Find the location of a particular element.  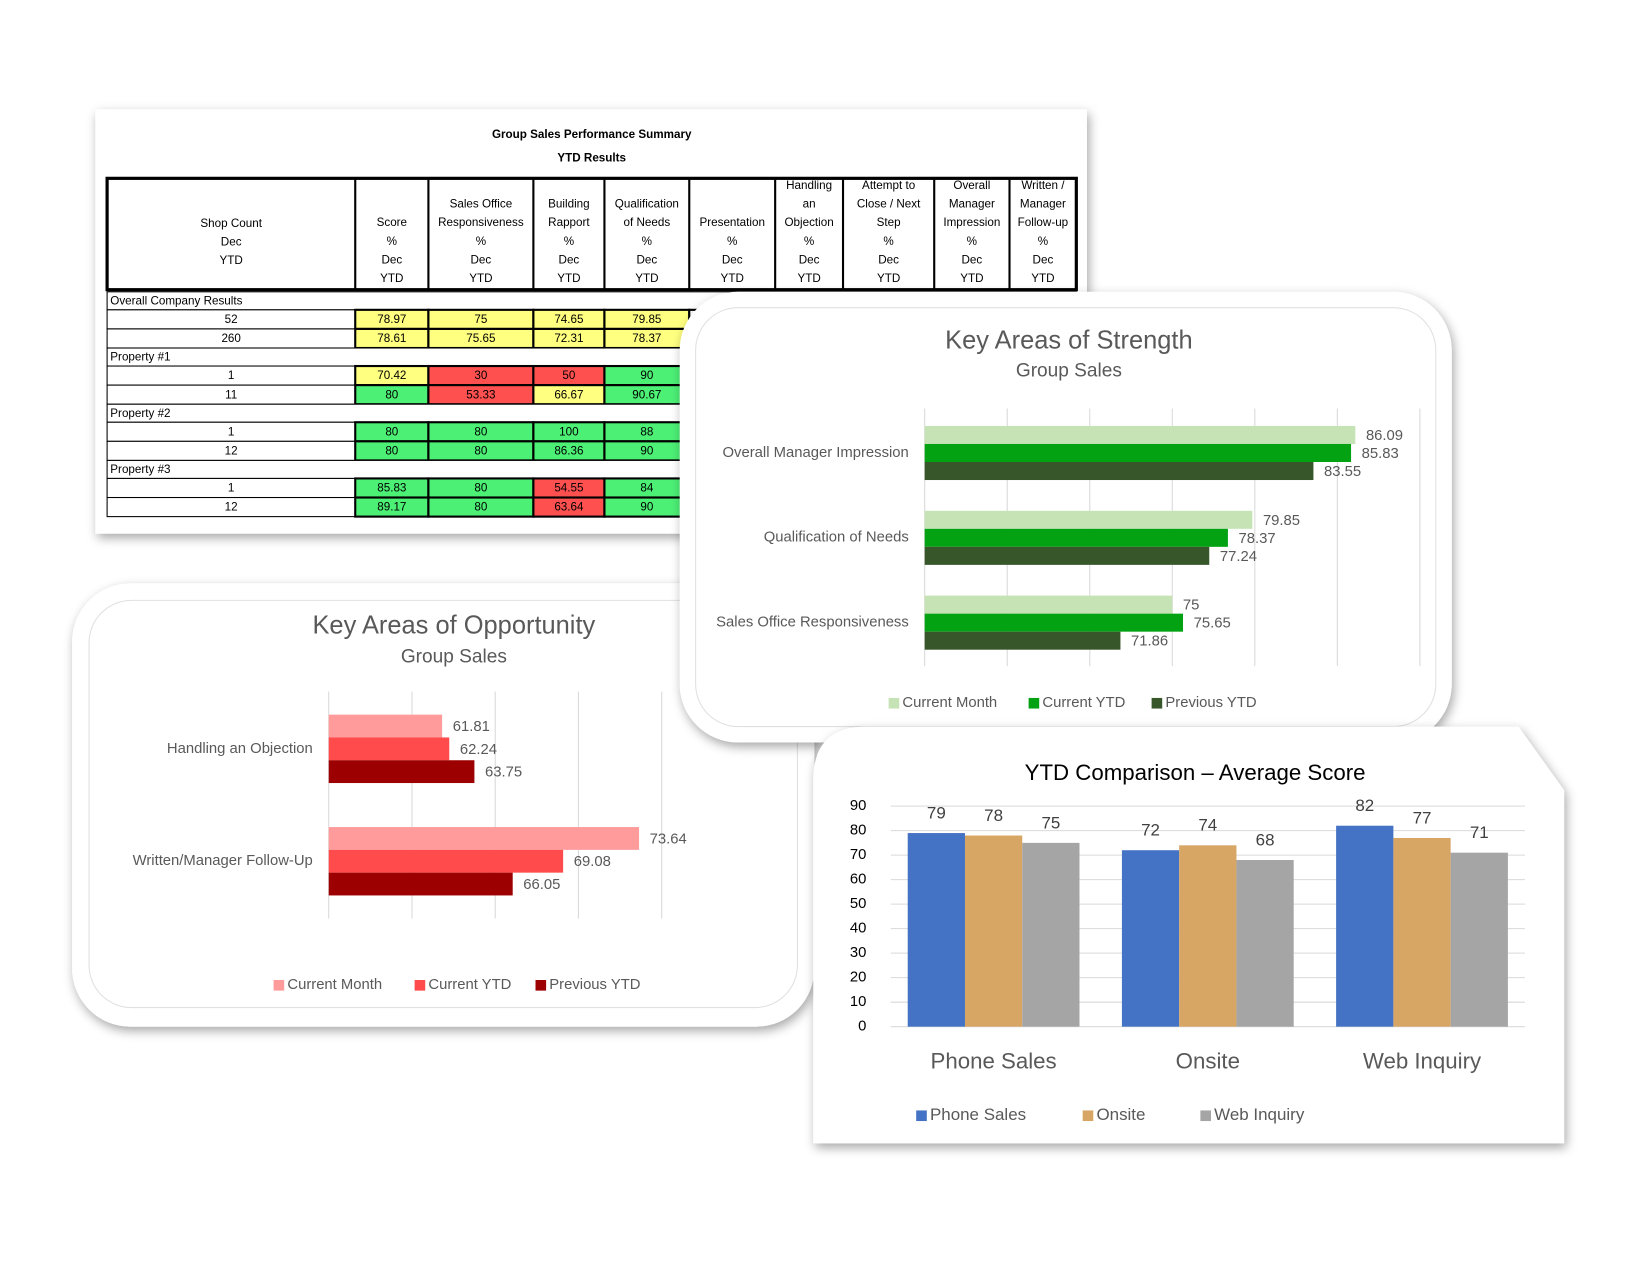

x-tick-label: Web Inquiry is located at coordinates (1422, 1061).